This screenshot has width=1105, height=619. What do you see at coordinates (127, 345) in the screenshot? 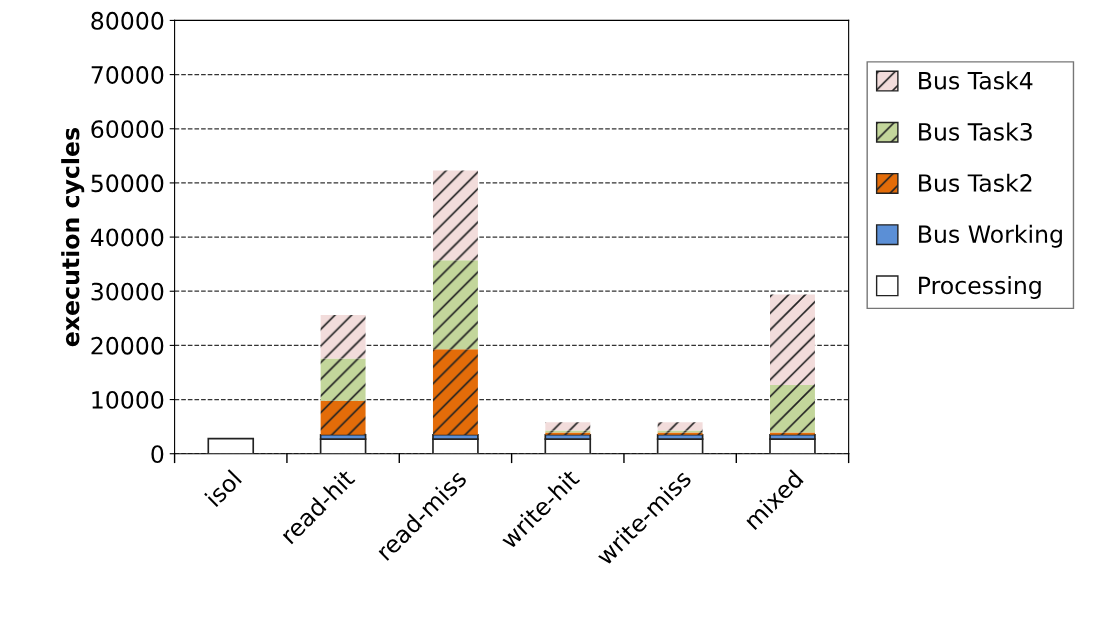
I see `y-tick-label: 20000` at bounding box center [127, 345].